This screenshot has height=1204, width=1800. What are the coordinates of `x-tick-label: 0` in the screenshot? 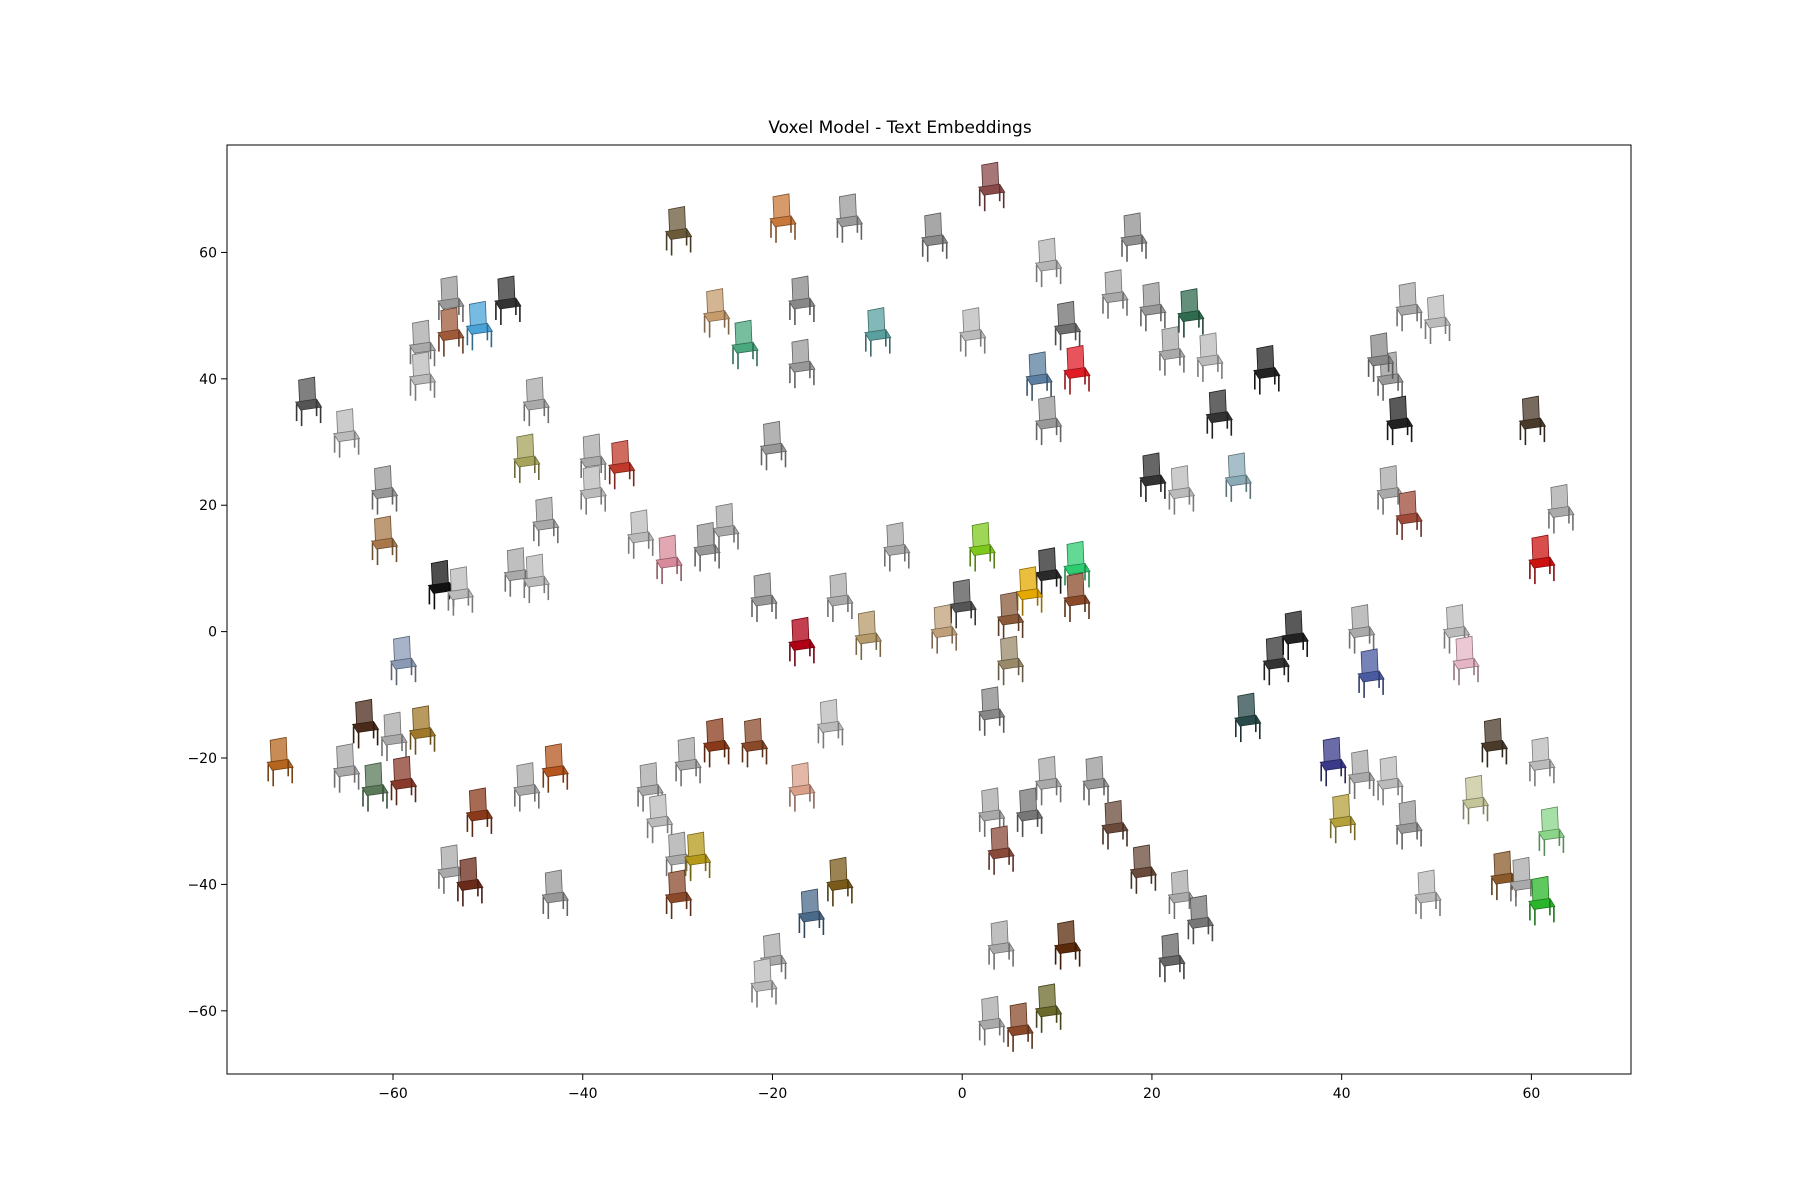 It's located at (962, 1094).